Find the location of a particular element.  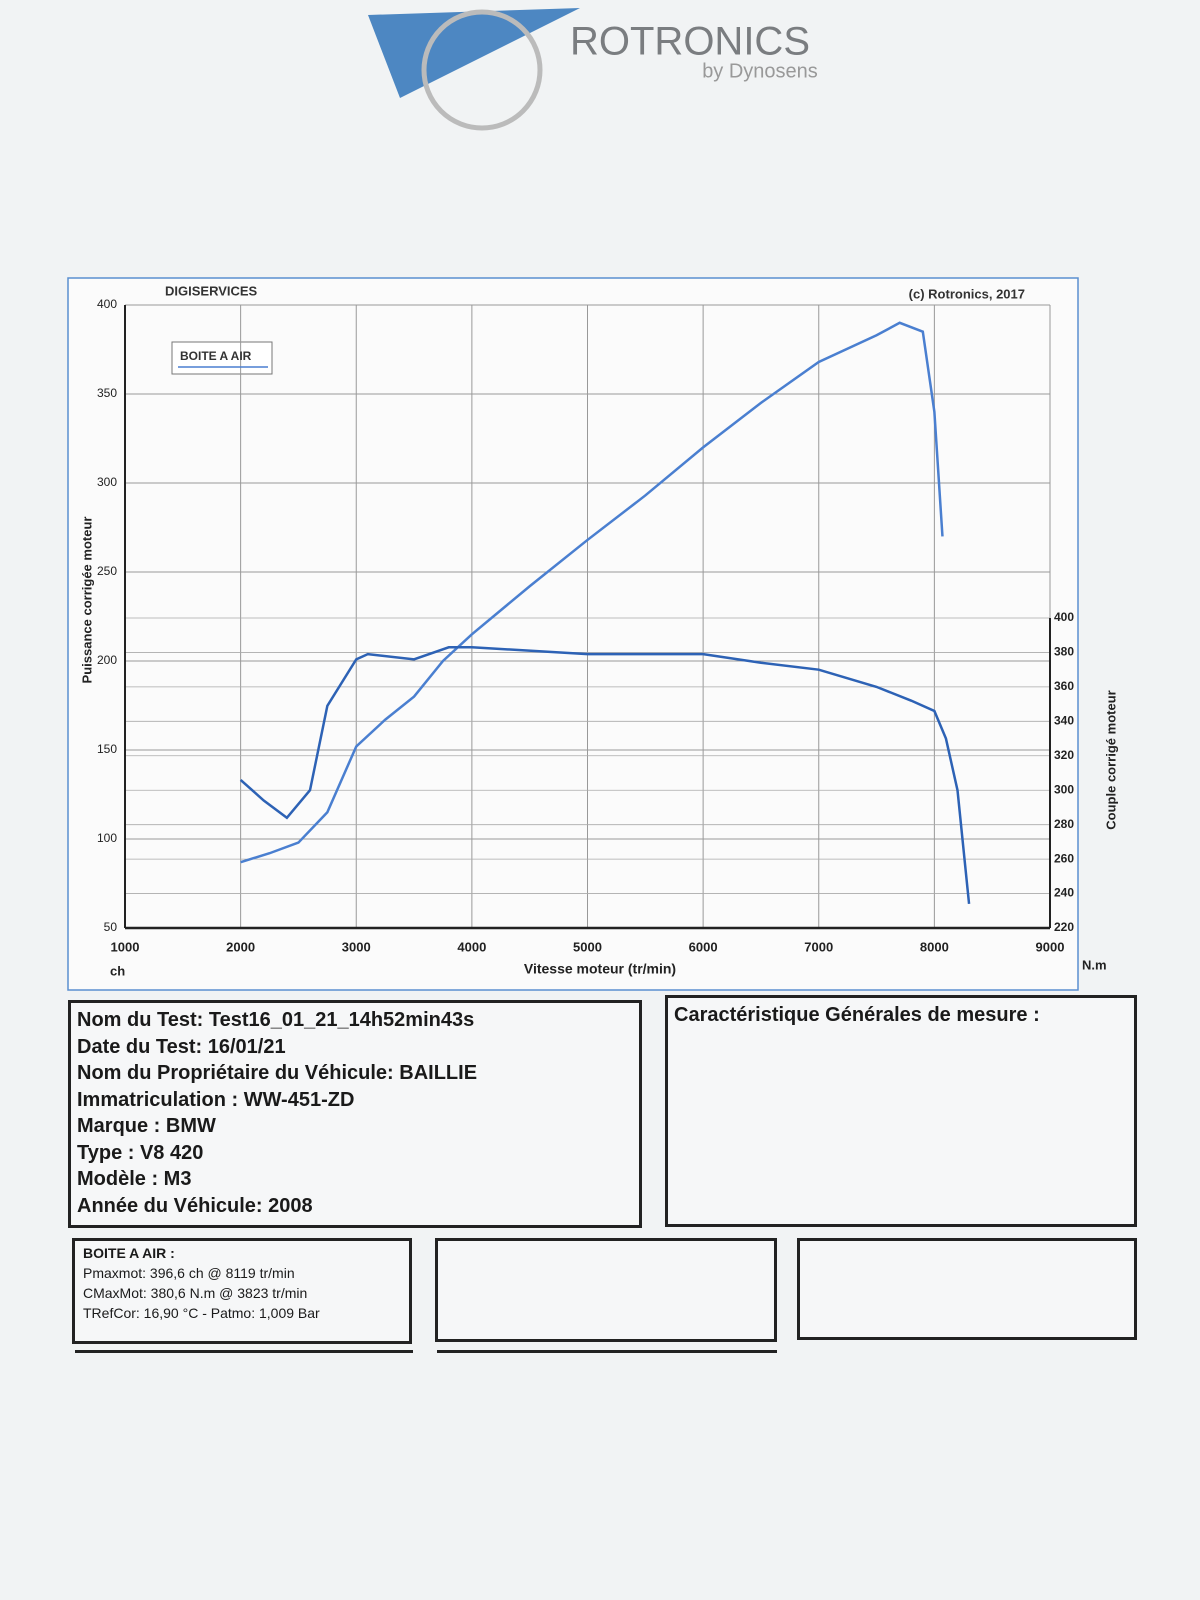

y-tick-label: 100 is located at coordinates (107, 838).